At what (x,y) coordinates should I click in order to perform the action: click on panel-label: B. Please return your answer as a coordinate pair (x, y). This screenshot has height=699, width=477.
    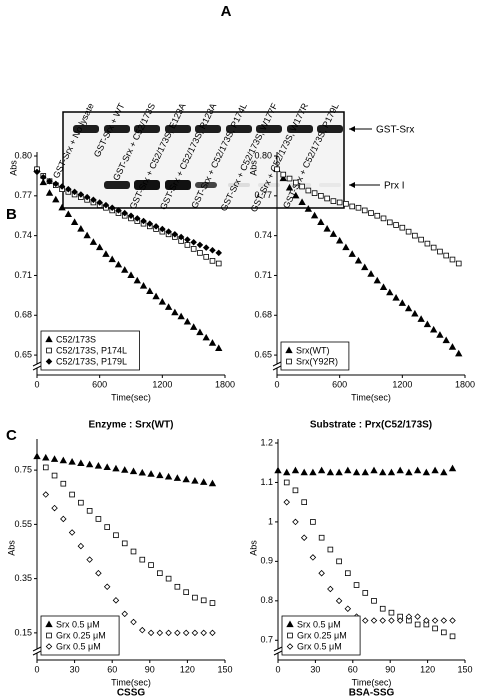
    Looking at the image, I should click on (11, 214).